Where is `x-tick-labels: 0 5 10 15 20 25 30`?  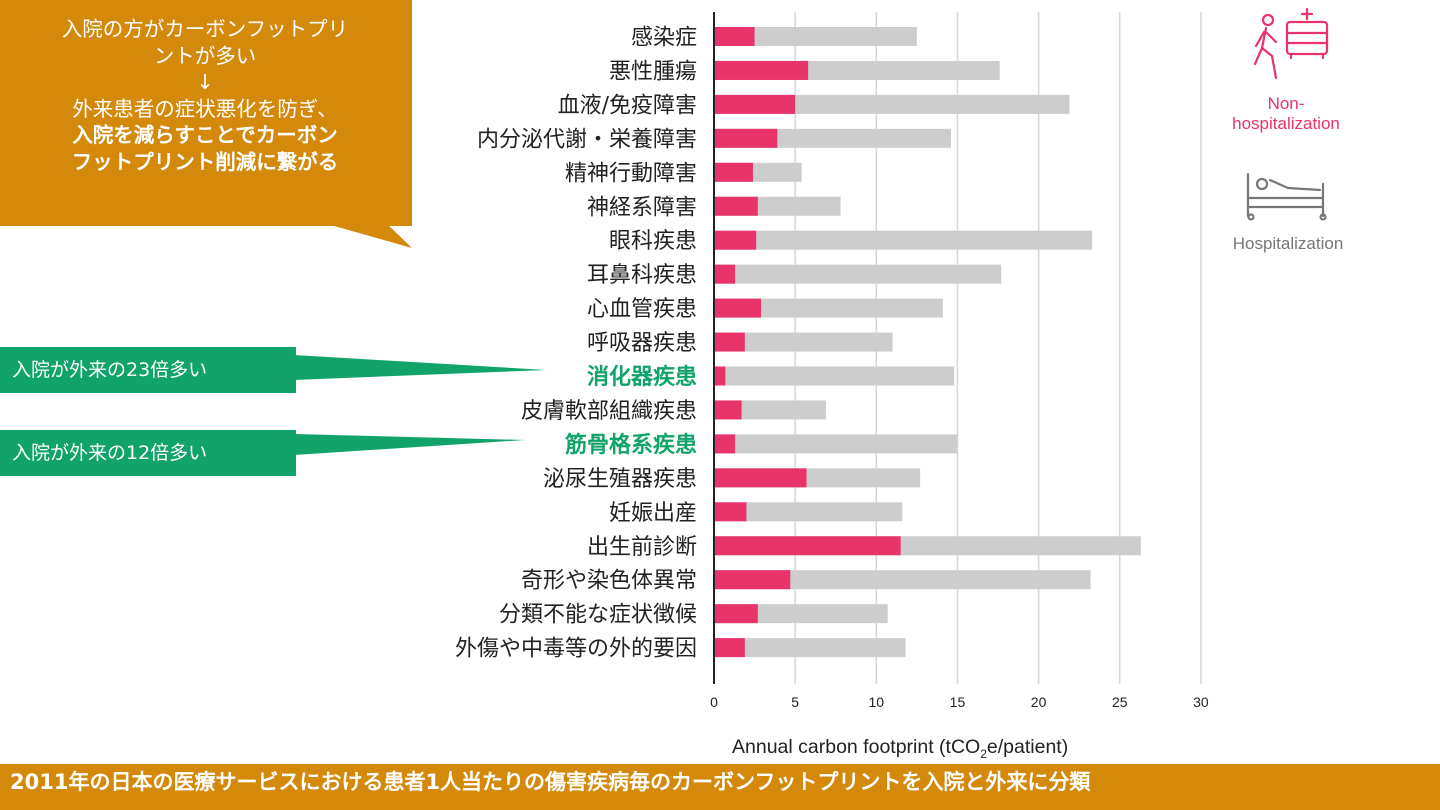 x-tick-labels: 0 5 10 15 20 25 30 is located at coordinates (959, 702).